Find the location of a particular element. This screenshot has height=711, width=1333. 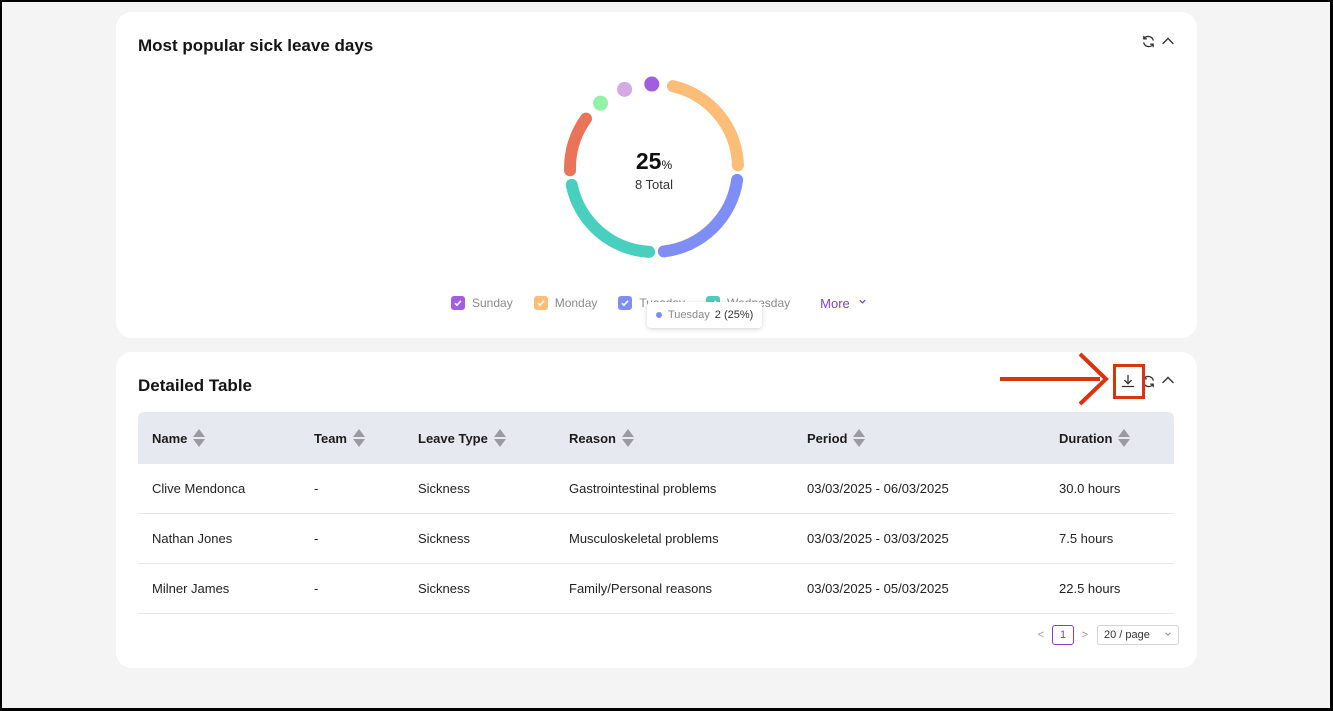

pagination: < 1 > 20 / page is located at coordinates (1106, 635).